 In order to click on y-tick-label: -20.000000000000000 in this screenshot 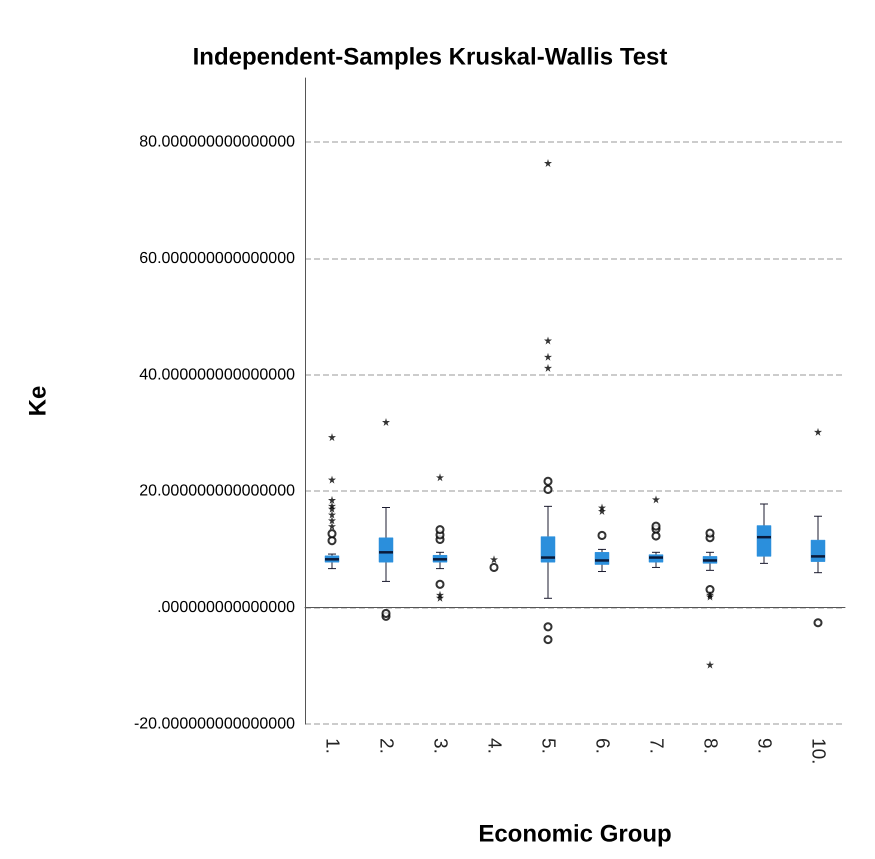, I will do `click(215, 724)`.